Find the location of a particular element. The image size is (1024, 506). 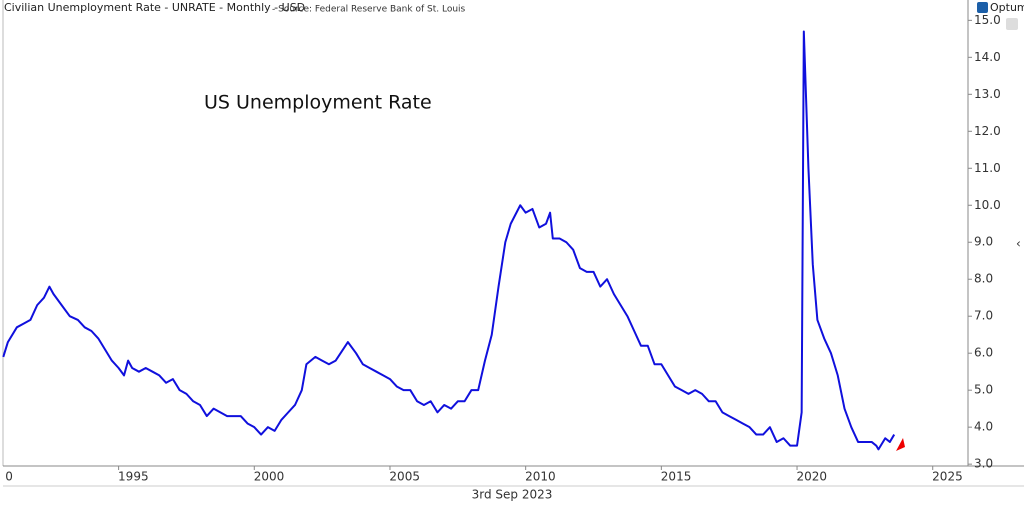

y-tick-label: 3.0 is located at coordinates (983, 464).